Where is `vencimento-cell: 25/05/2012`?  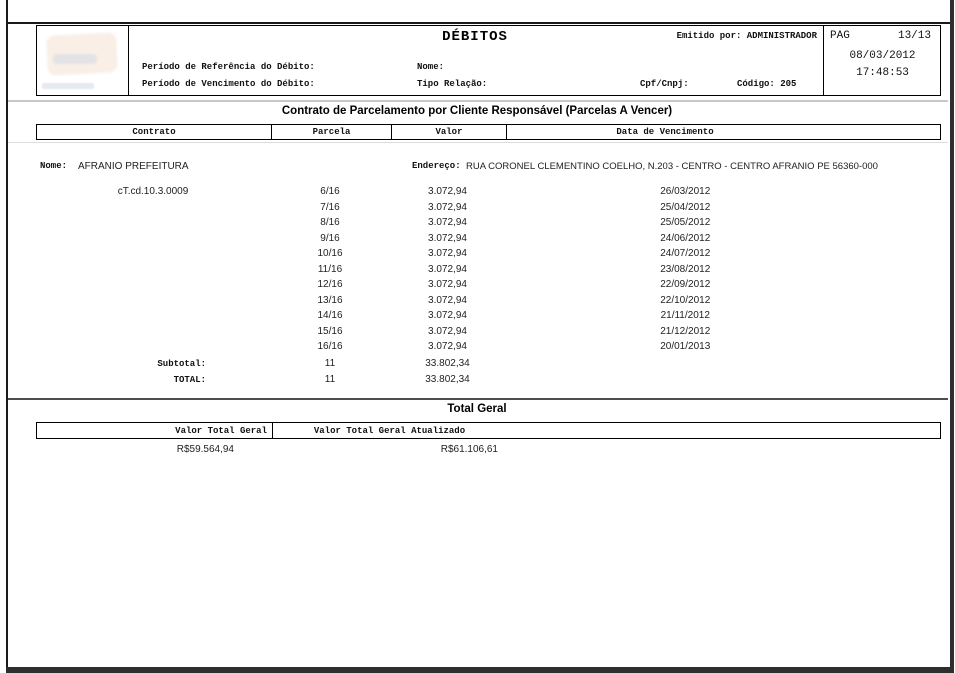 vencimento-cell: 25/05/2012 is located at coordinates (685, 223).